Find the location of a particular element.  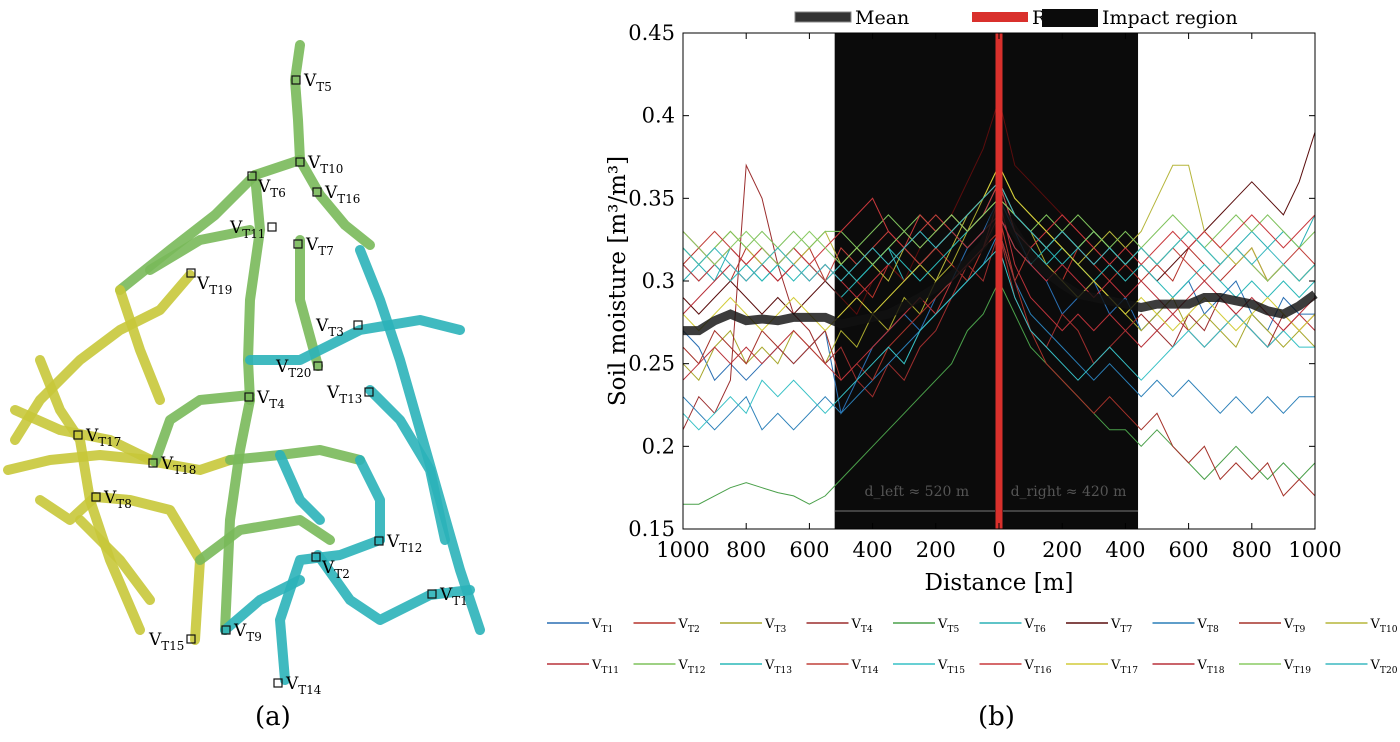

panel-a-label: (a) is located at coordinates (273, 717).